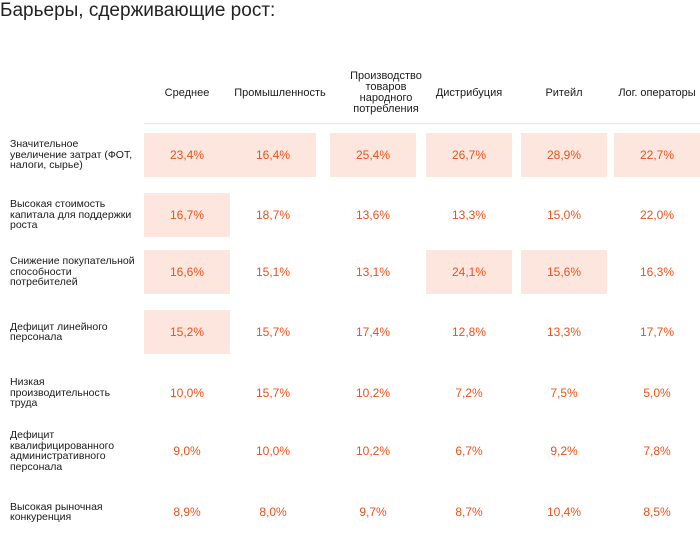 Image resolution: width=700 pixels, height=534 pixels. I want to click on table-cell: 18,7%, so click(273, 215).